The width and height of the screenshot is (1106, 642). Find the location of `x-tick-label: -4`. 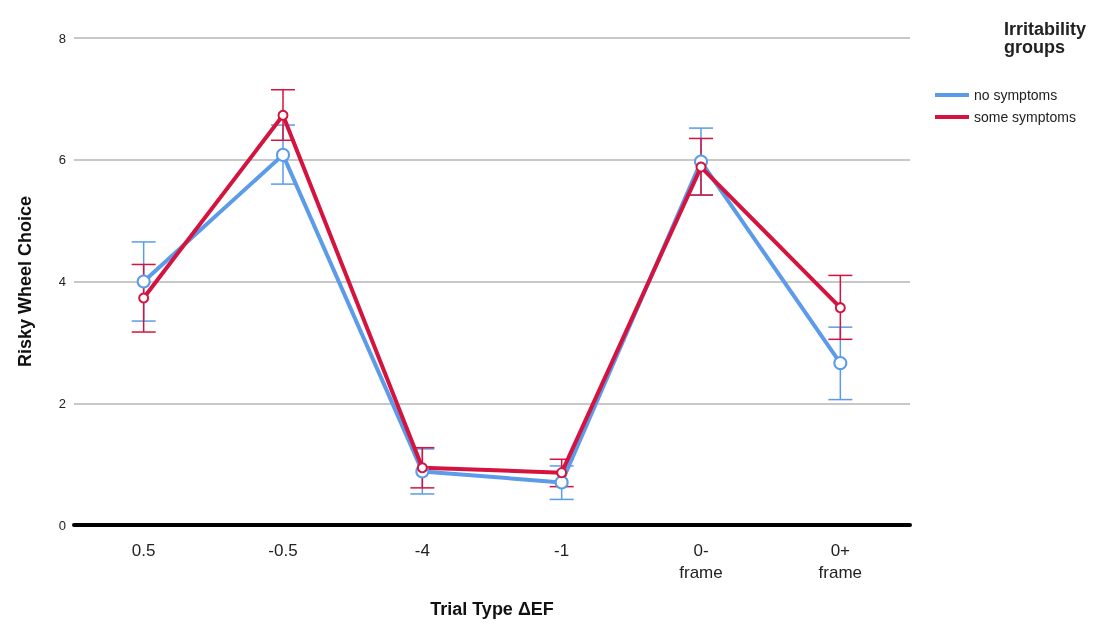

x-tick-label: -4 is located at coordinates (422, 550).